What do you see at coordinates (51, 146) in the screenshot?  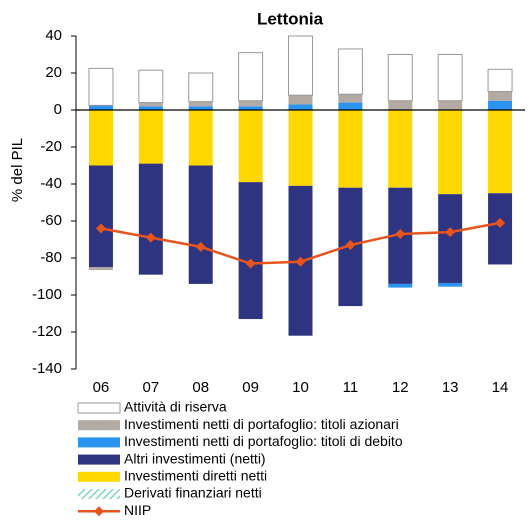 I see `y-tick-label: -20` at bounding box center [51, 146].